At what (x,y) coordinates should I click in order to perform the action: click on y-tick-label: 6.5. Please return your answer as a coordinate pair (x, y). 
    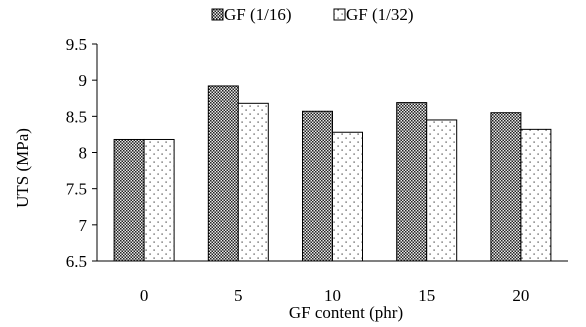
    Looking at the image, I should click on (76, 261).